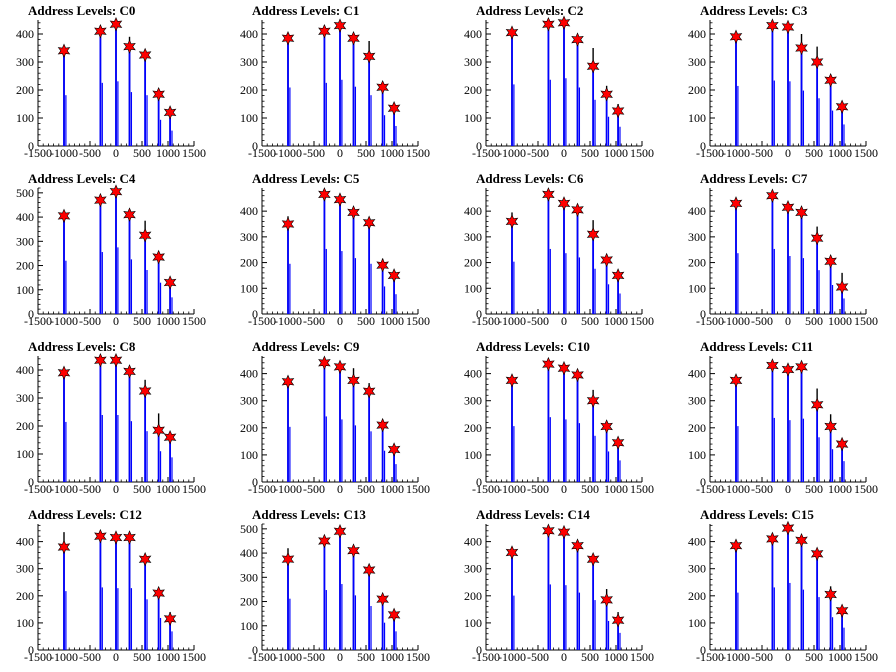 This screenshot has height=672, width=896. I want to click on chart-title: Address Levels: C5, so click(306, 178).